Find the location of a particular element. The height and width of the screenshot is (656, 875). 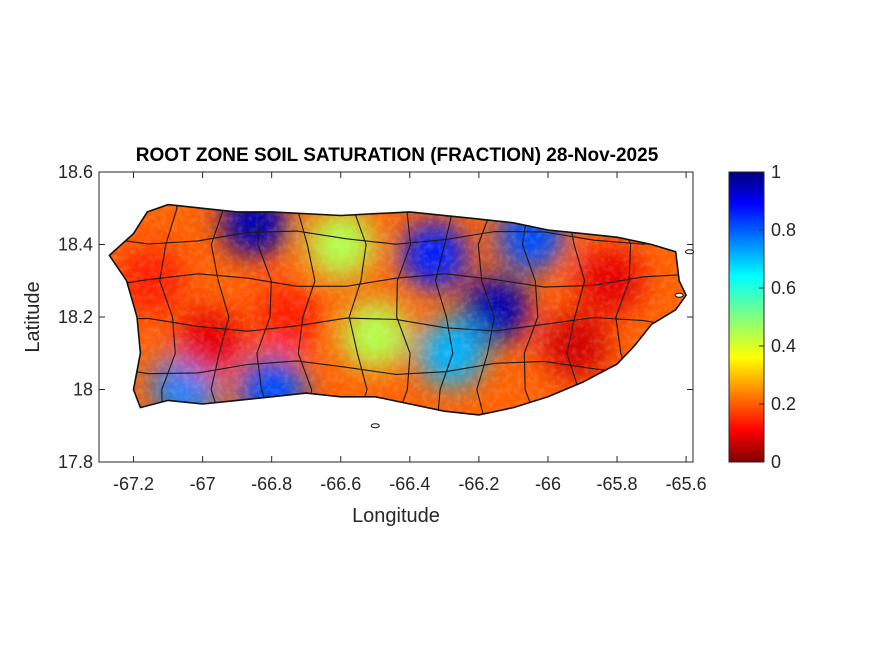

x-tick-label: -66.4 is located at coordinates (409, 484).